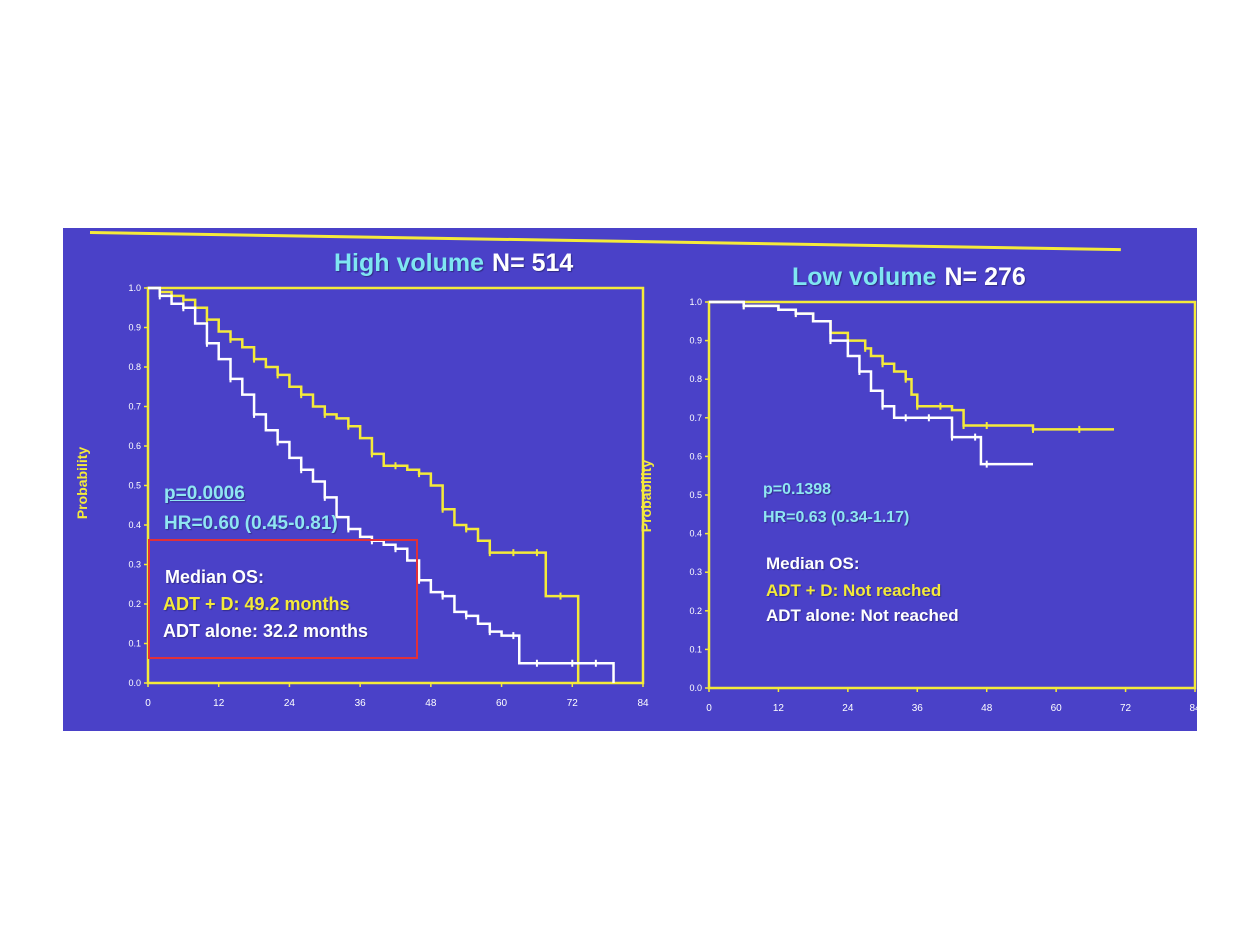 The width and height of the screenshot is (1260, 945). Describe the element at coordinates (695, 302) in the screenshot. I see `y-tick-label-right: 1.0` at that location.